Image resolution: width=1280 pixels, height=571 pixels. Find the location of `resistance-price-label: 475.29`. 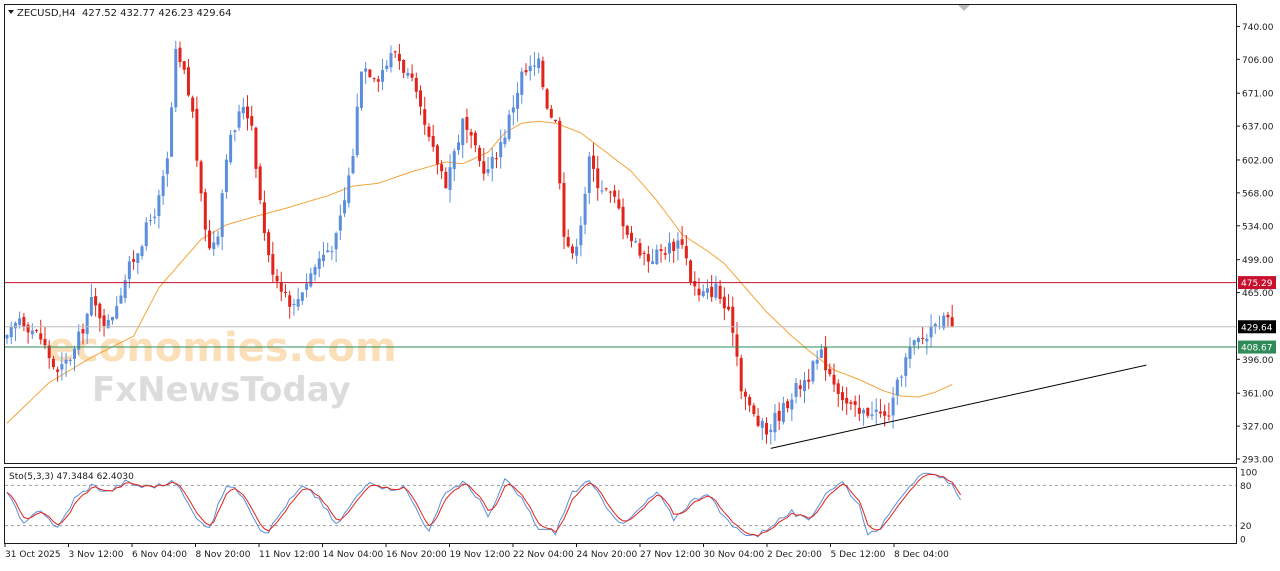

resistance-price-label: 475.29 is located at coordinates (1257, 284).